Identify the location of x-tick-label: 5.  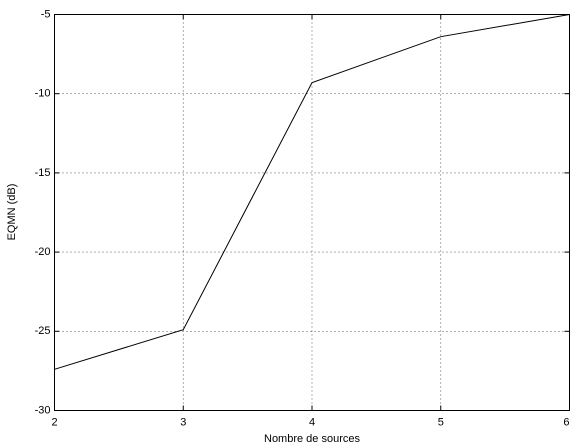
(441, 422).